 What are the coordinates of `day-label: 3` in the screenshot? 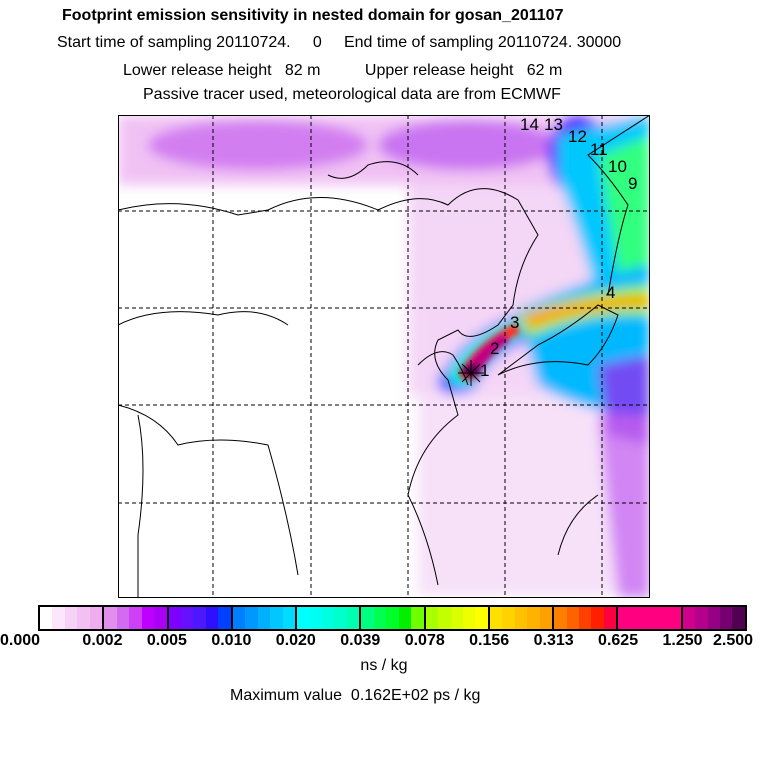 It's located at (514, 322).